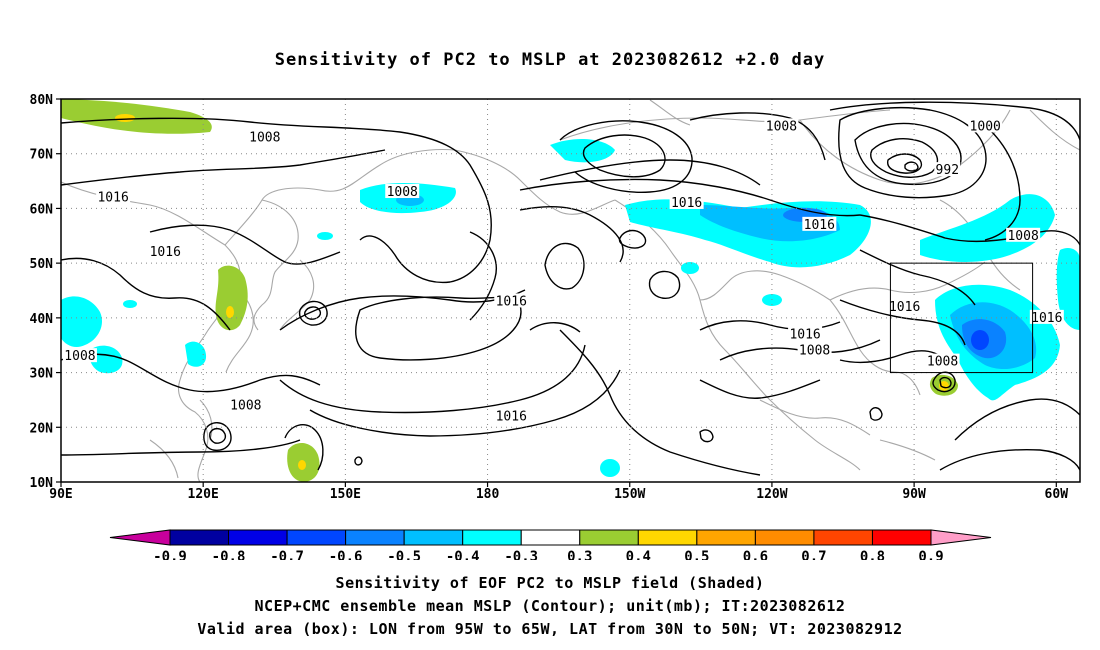 This screenshot has width=1100, height=650. Describe the element at coordinates (229, 554) in the screenshot. I see `colorbar-label: -0.8` at that location.